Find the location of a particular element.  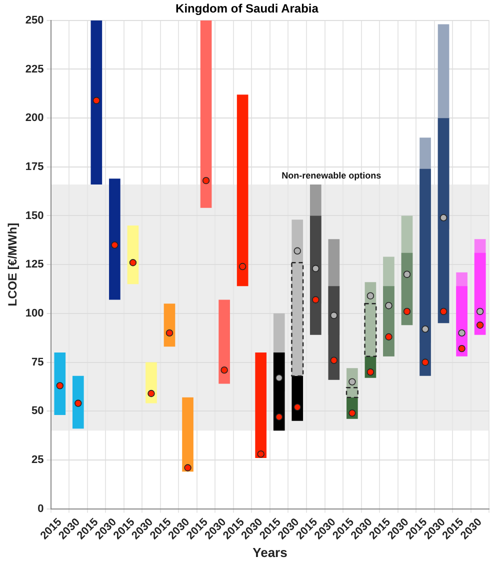

x-axis-title: Years is located at coordinates (270, 552).